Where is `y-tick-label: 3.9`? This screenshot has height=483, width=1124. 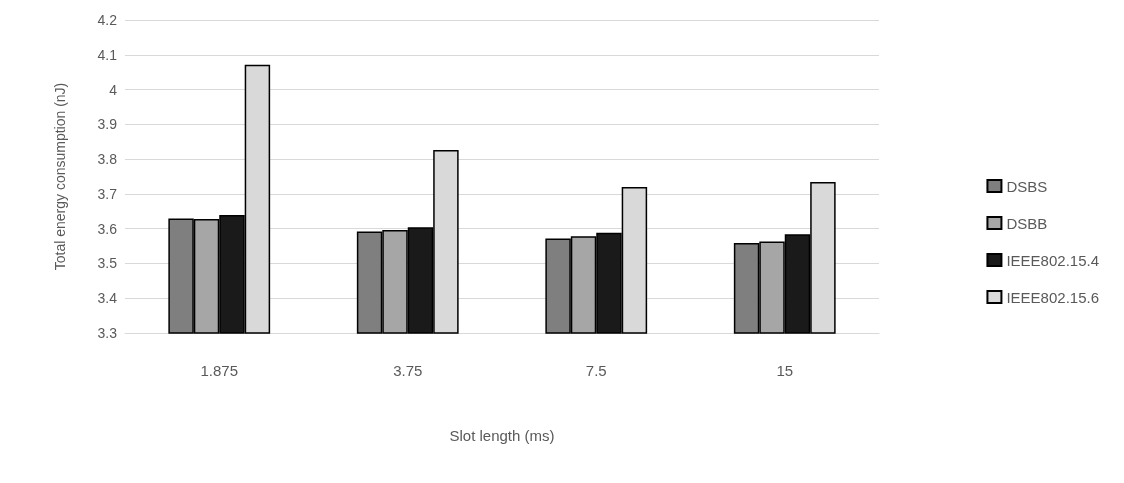
y-tick-label: 3.9 is located at coordinates (107, 124).